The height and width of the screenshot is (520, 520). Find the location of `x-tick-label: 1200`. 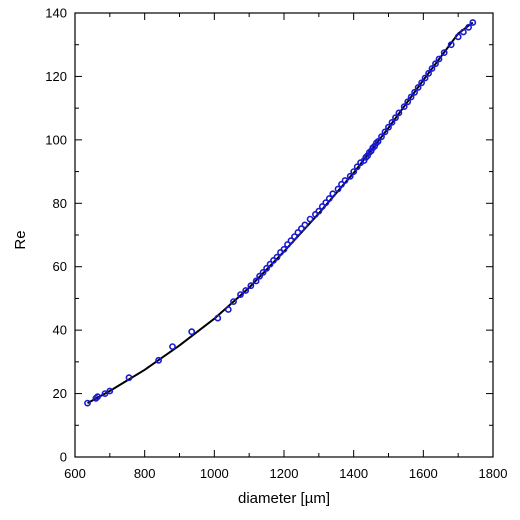

x-tick-label: 1200 is located at coordinates (284, 473).